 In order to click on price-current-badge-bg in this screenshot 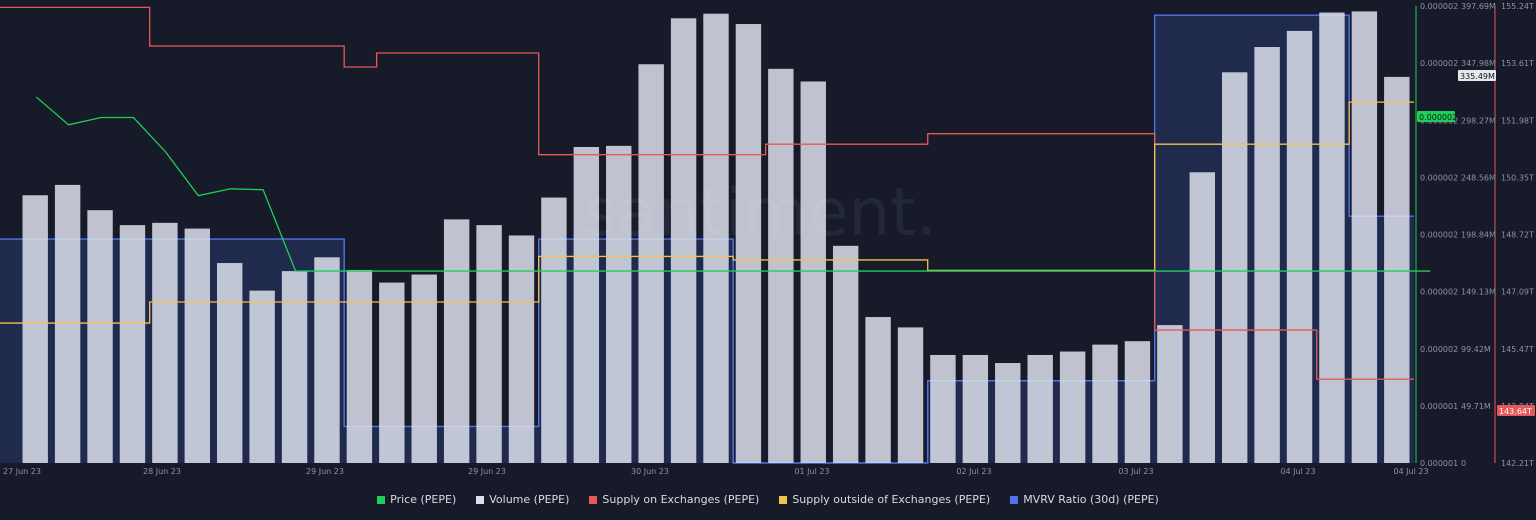, I will do `click(1436, 116)`.